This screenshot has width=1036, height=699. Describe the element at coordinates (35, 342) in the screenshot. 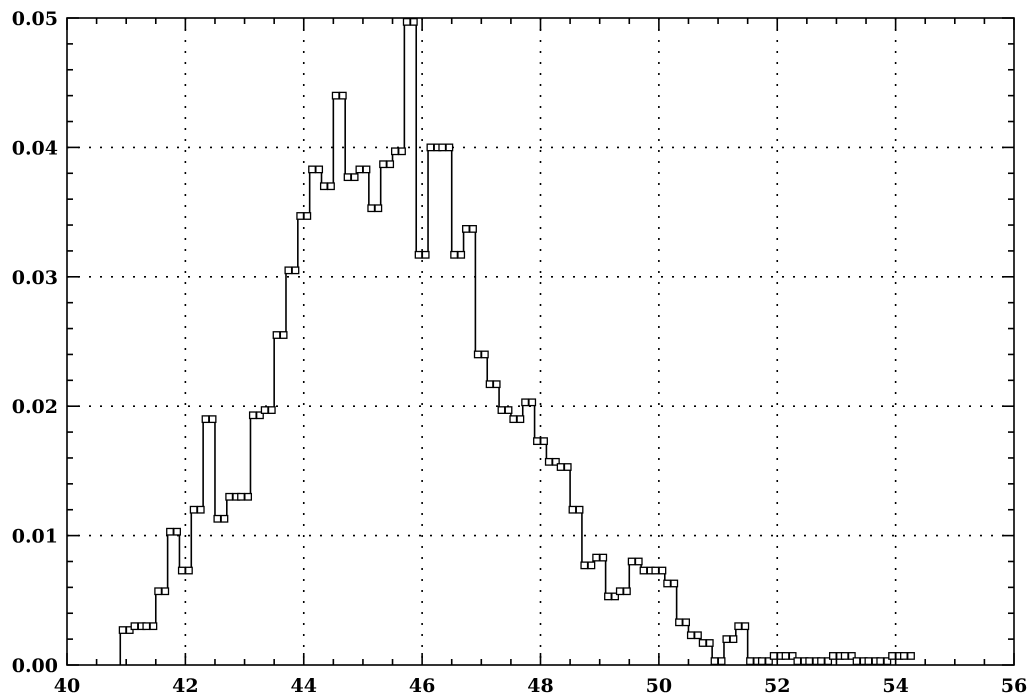

I see `y-tick-labels: 0.00 0.01 0.02 0.03 0.04 0.05` at that location.